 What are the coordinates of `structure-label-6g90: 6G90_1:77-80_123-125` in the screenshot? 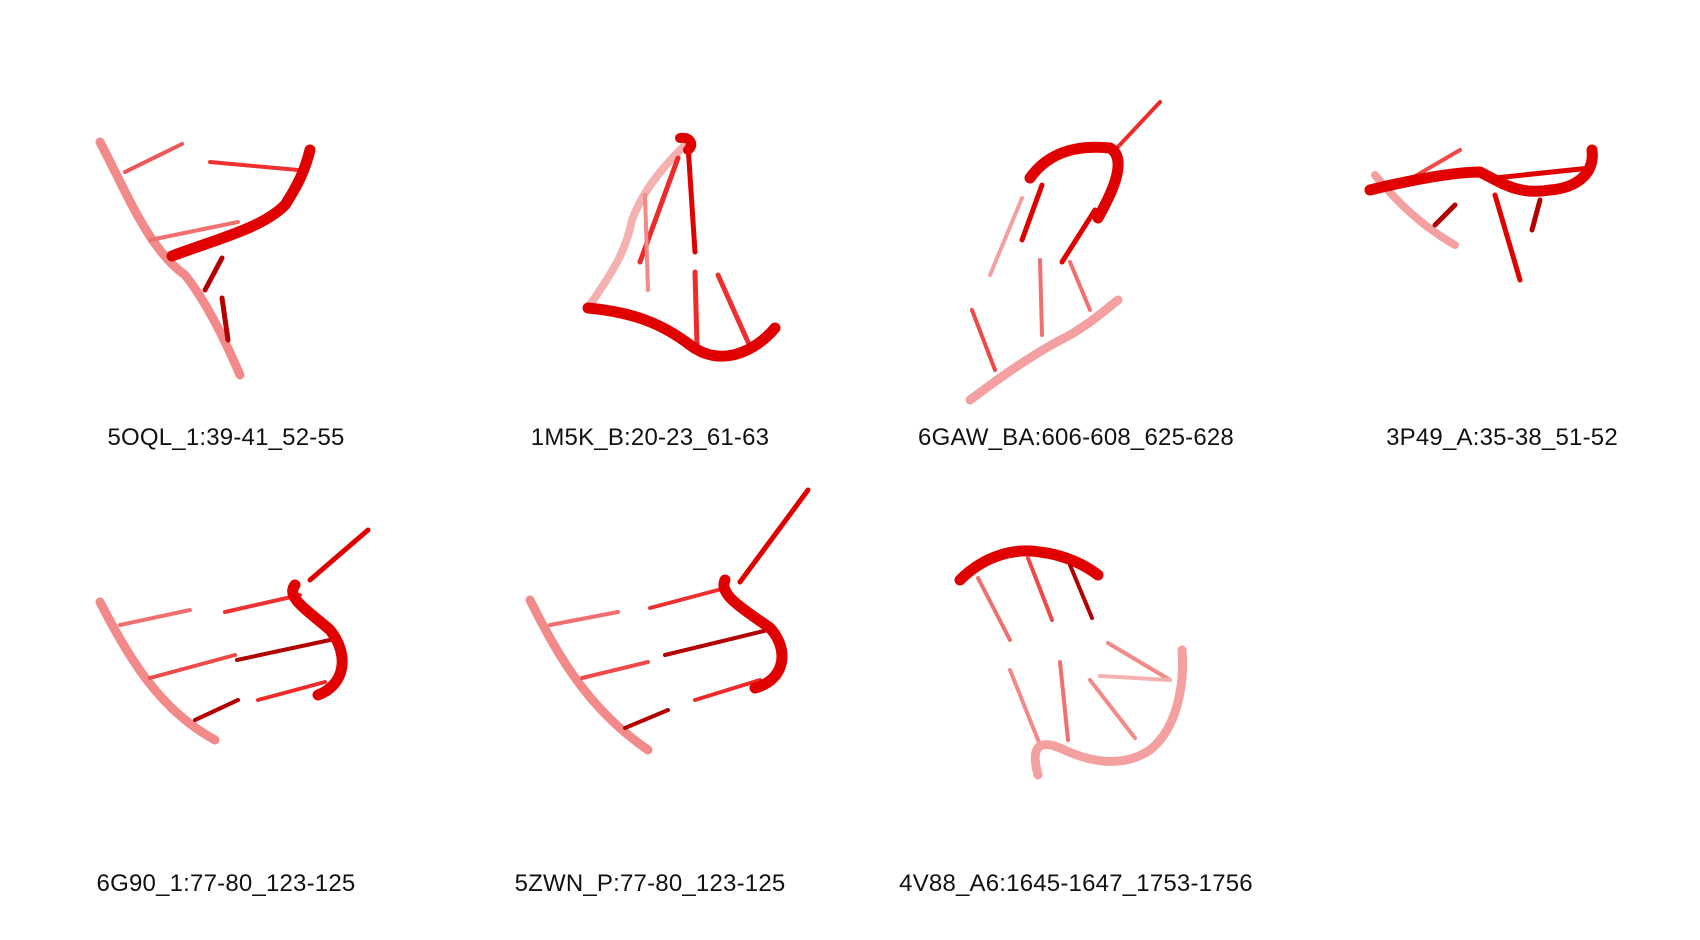 It's located at (226, 883).